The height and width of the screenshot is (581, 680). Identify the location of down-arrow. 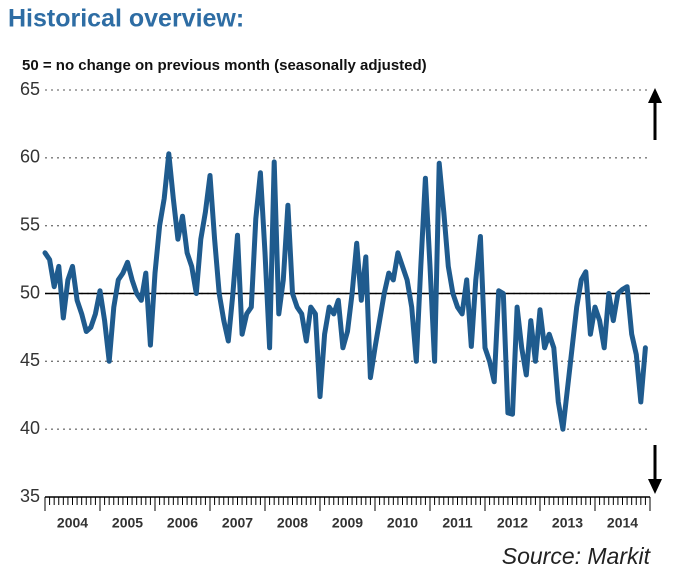
(655, 469).